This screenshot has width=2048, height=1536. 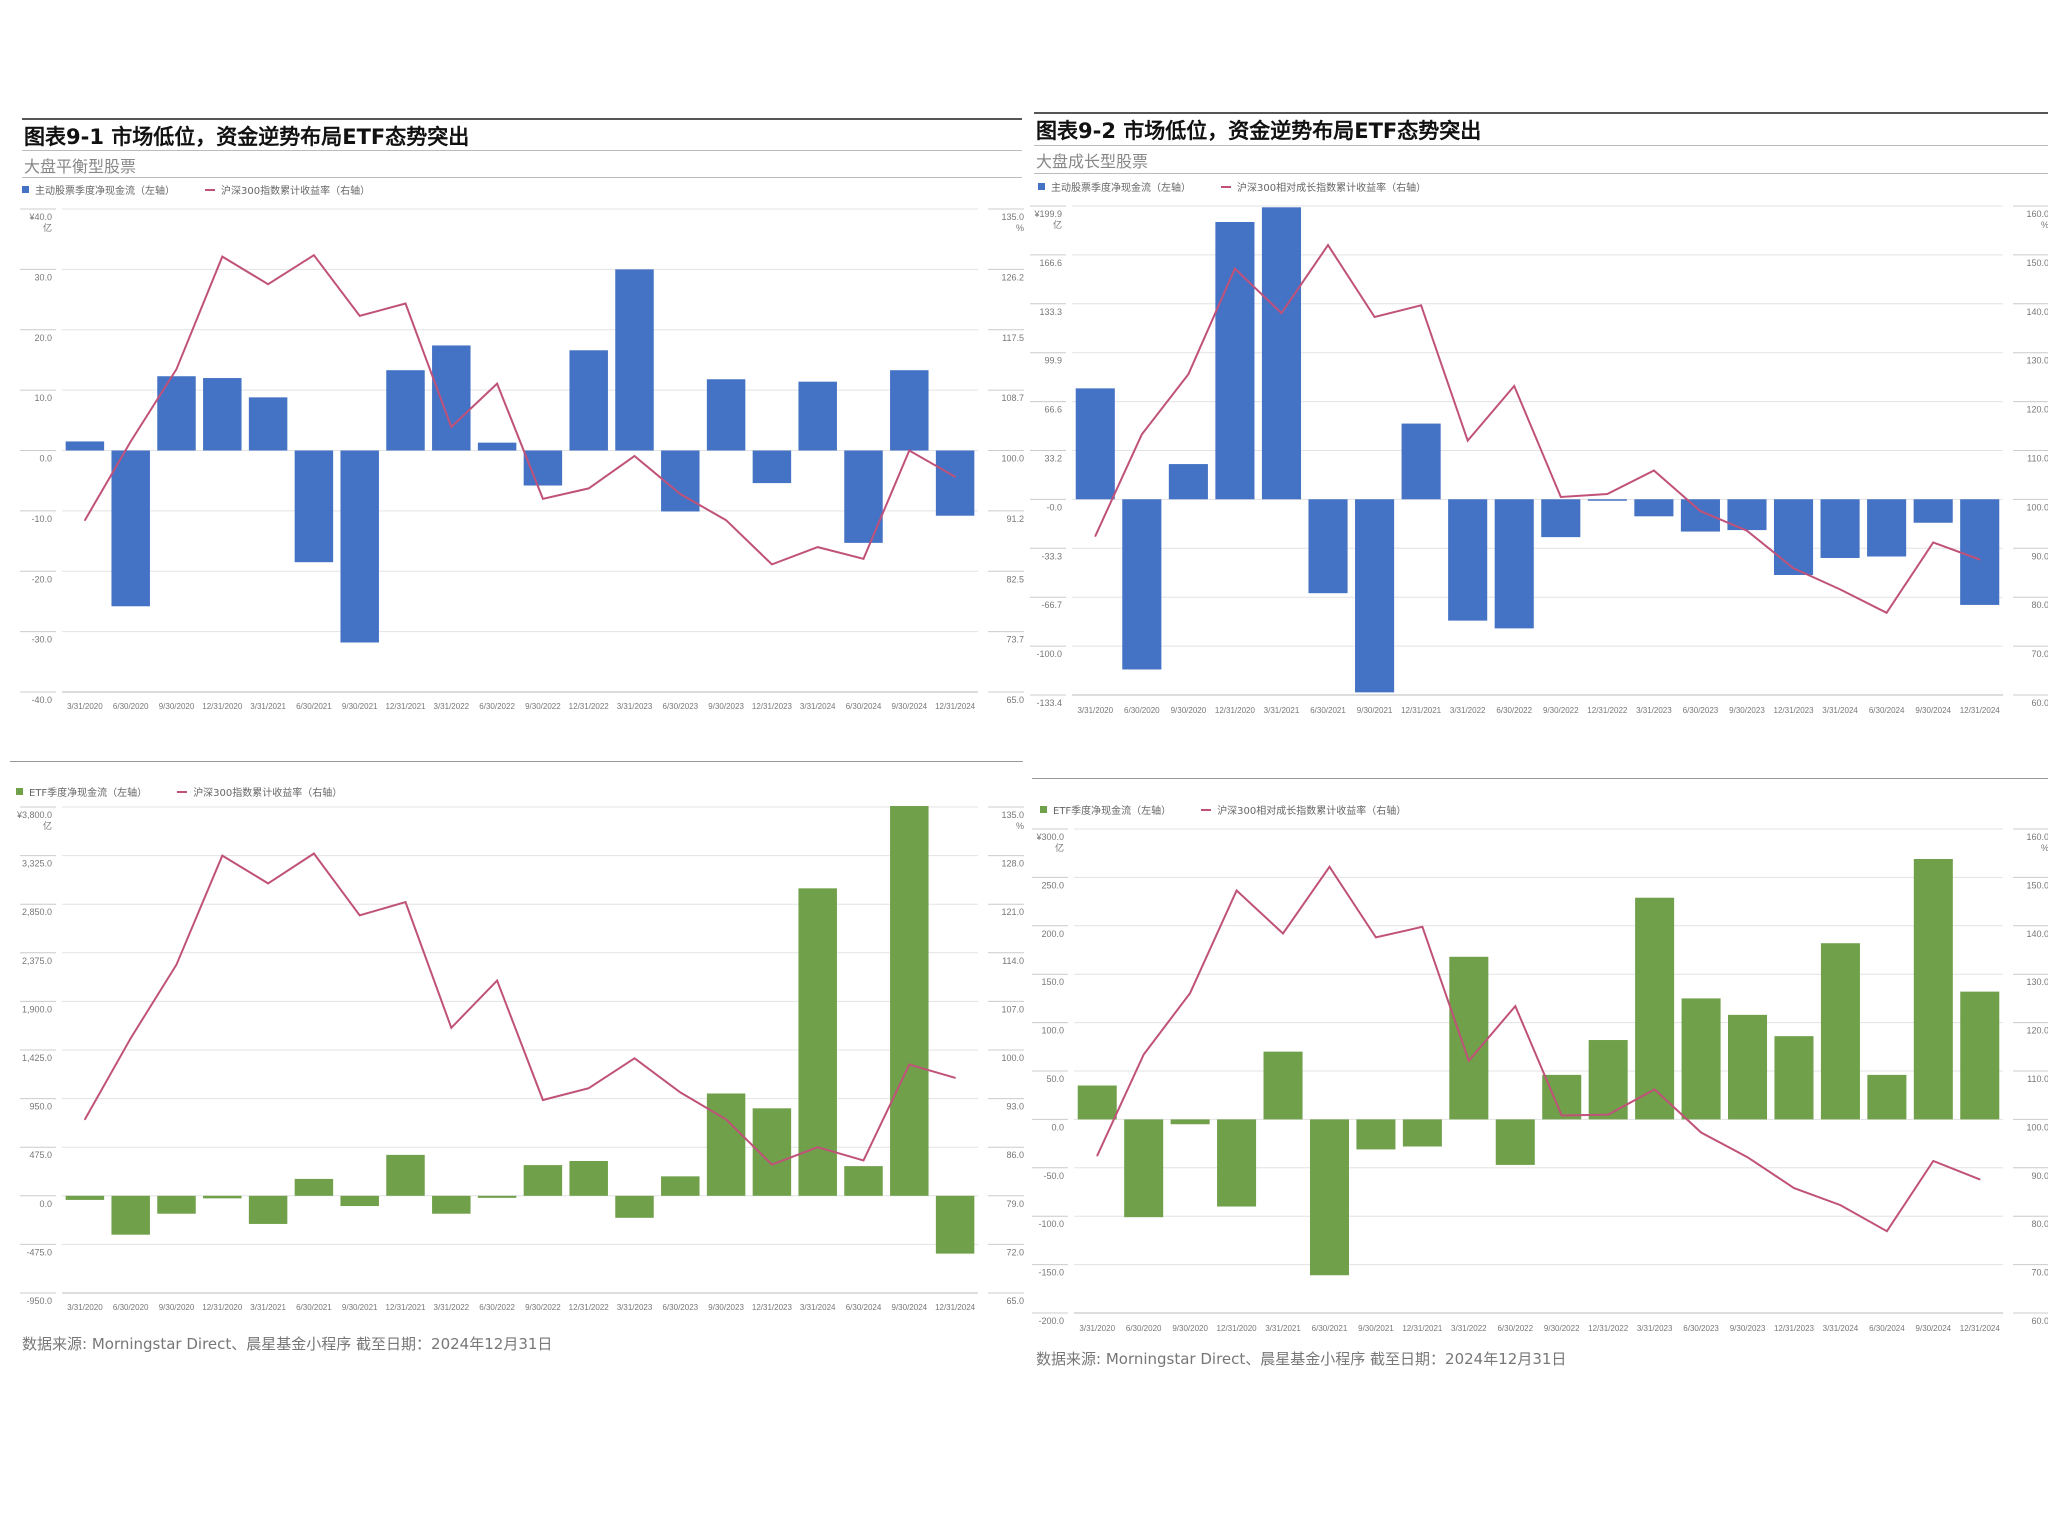 I want to click on x-tick-label: 12/31/2021, so click(x=1421, y=710).